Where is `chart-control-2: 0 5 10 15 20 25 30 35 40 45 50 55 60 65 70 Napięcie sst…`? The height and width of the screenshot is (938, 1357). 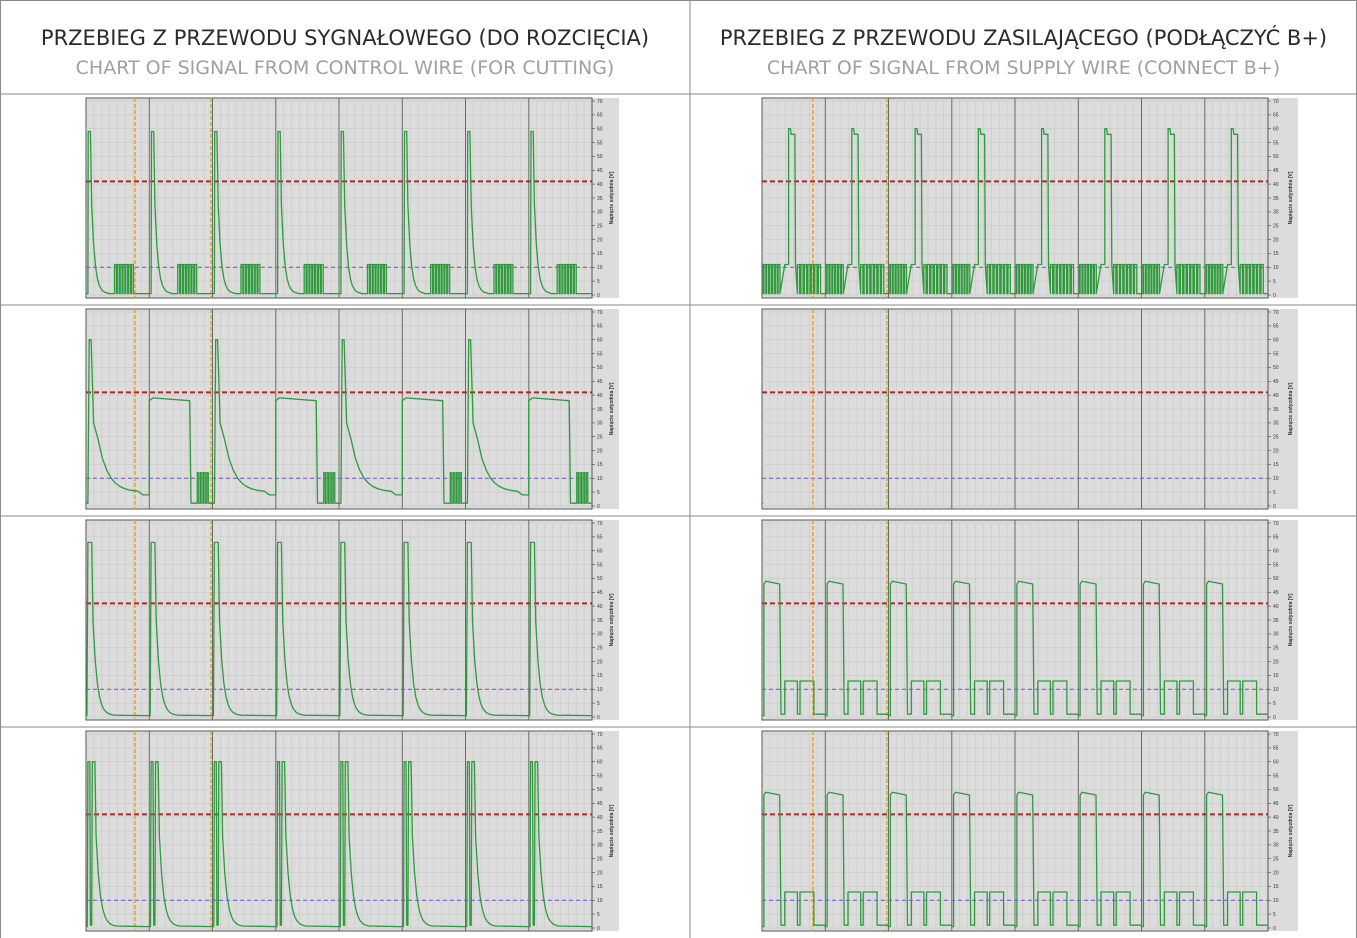
chart-control-2: 0 5 10 15 20 25 30 35 40 45 50 55 60 65 70 Napięcie sst… is located at coordinates (352, 409).